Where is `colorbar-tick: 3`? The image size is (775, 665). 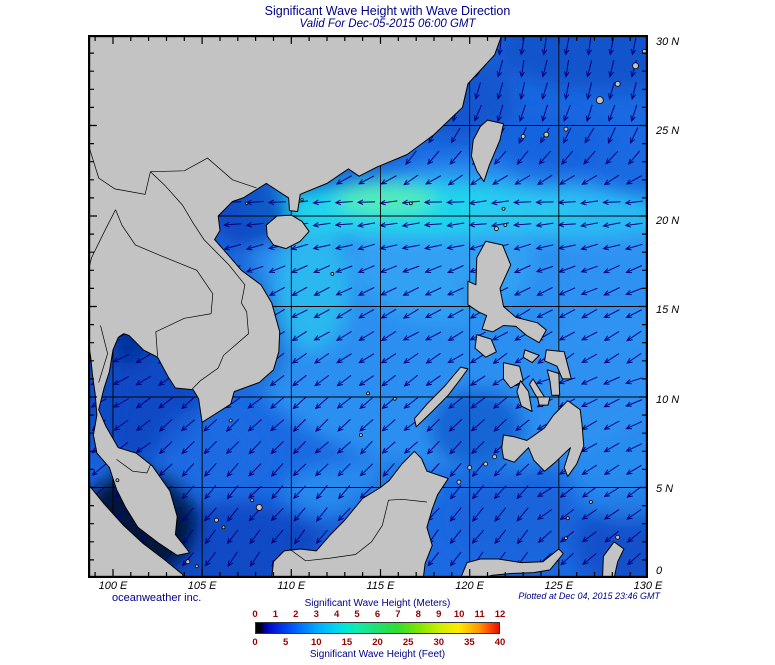
colorbar-tick: 3 is located at coordinates (316, 614).